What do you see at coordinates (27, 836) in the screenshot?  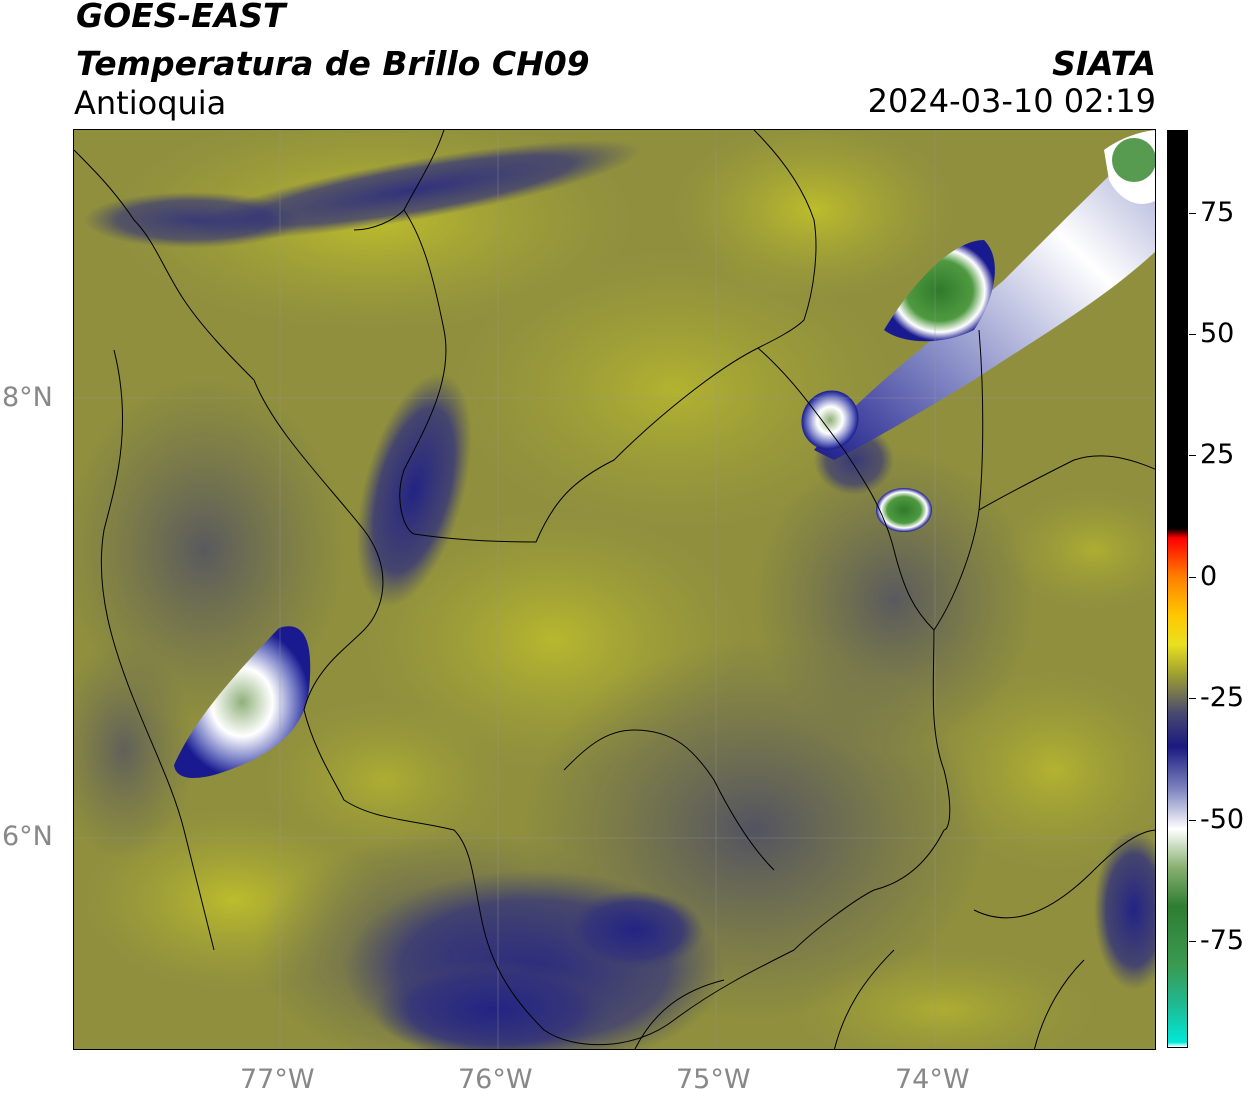 I see `lat-tick-6n: 6°N` at bounding box center [27, 836].